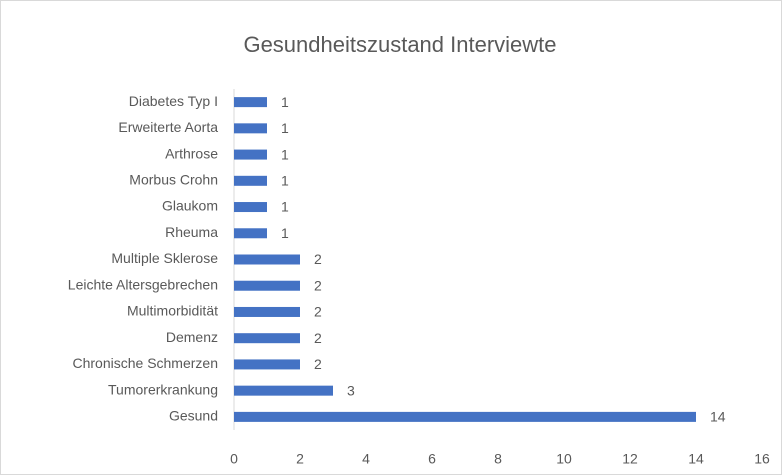  Describe the element at coordinates (143, 284) in the screenshot. I see `y-tick-label: Leichte Altersgebrechen` at that location.